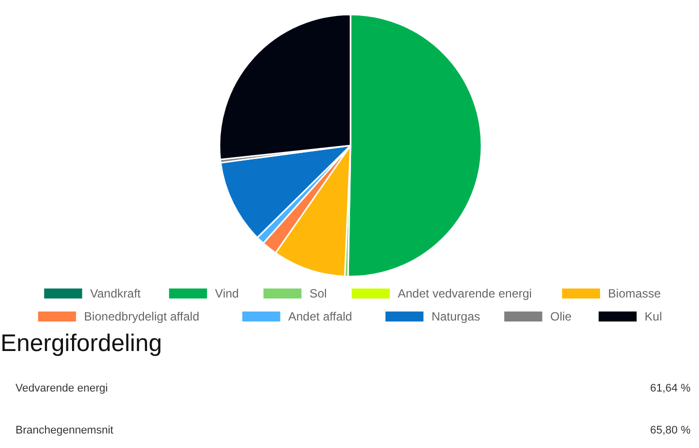 The width and height of the screenshot is (699, 448). Describe the element at coordinates (81, 343) in the screenshot. I see `text: Energifordeling` at that location.